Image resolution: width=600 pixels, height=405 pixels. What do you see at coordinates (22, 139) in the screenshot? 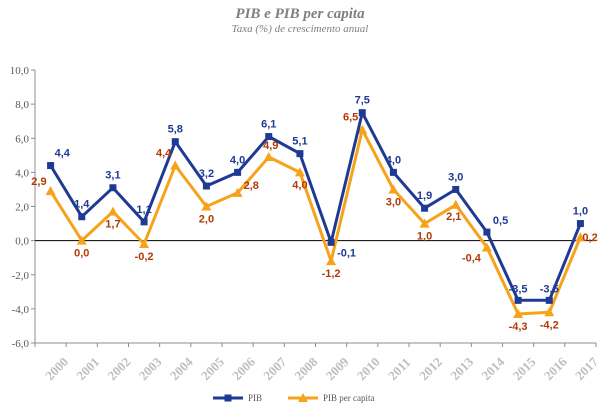
I see `y-tick-label: 6,0` at bounding box center [22, 139].